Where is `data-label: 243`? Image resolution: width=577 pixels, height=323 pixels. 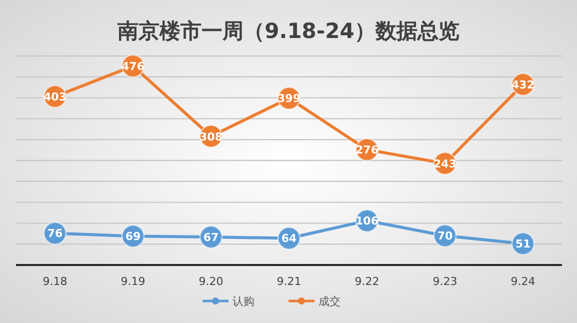
data-label: 243 is located at coordinates (445, 163).